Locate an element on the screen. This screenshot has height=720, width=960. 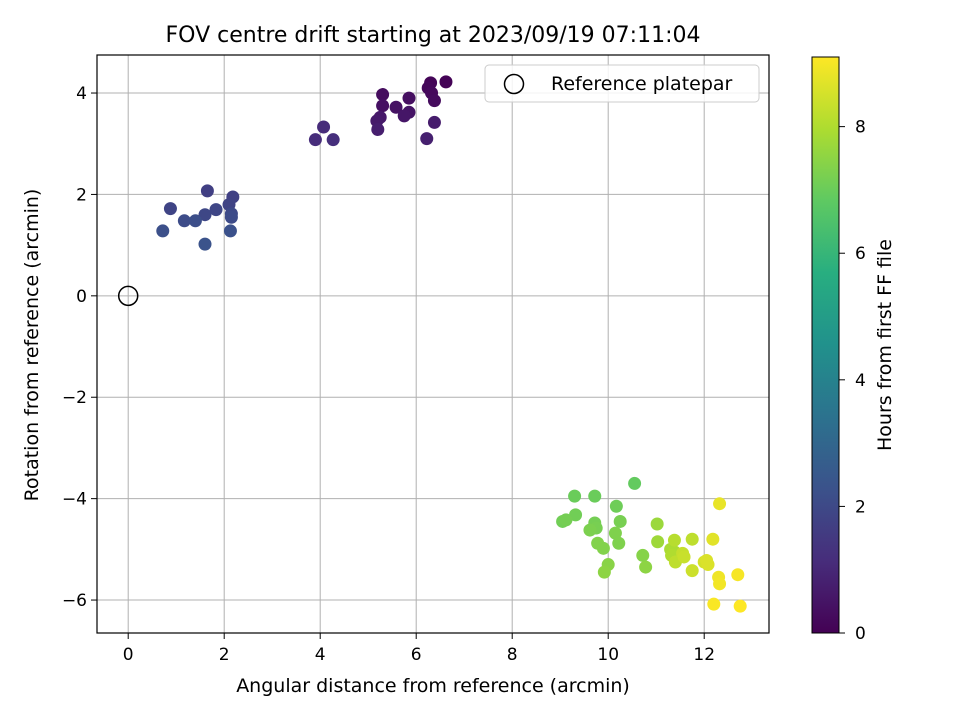
y-tick-label: −4 is located at coordinates (74, 500).